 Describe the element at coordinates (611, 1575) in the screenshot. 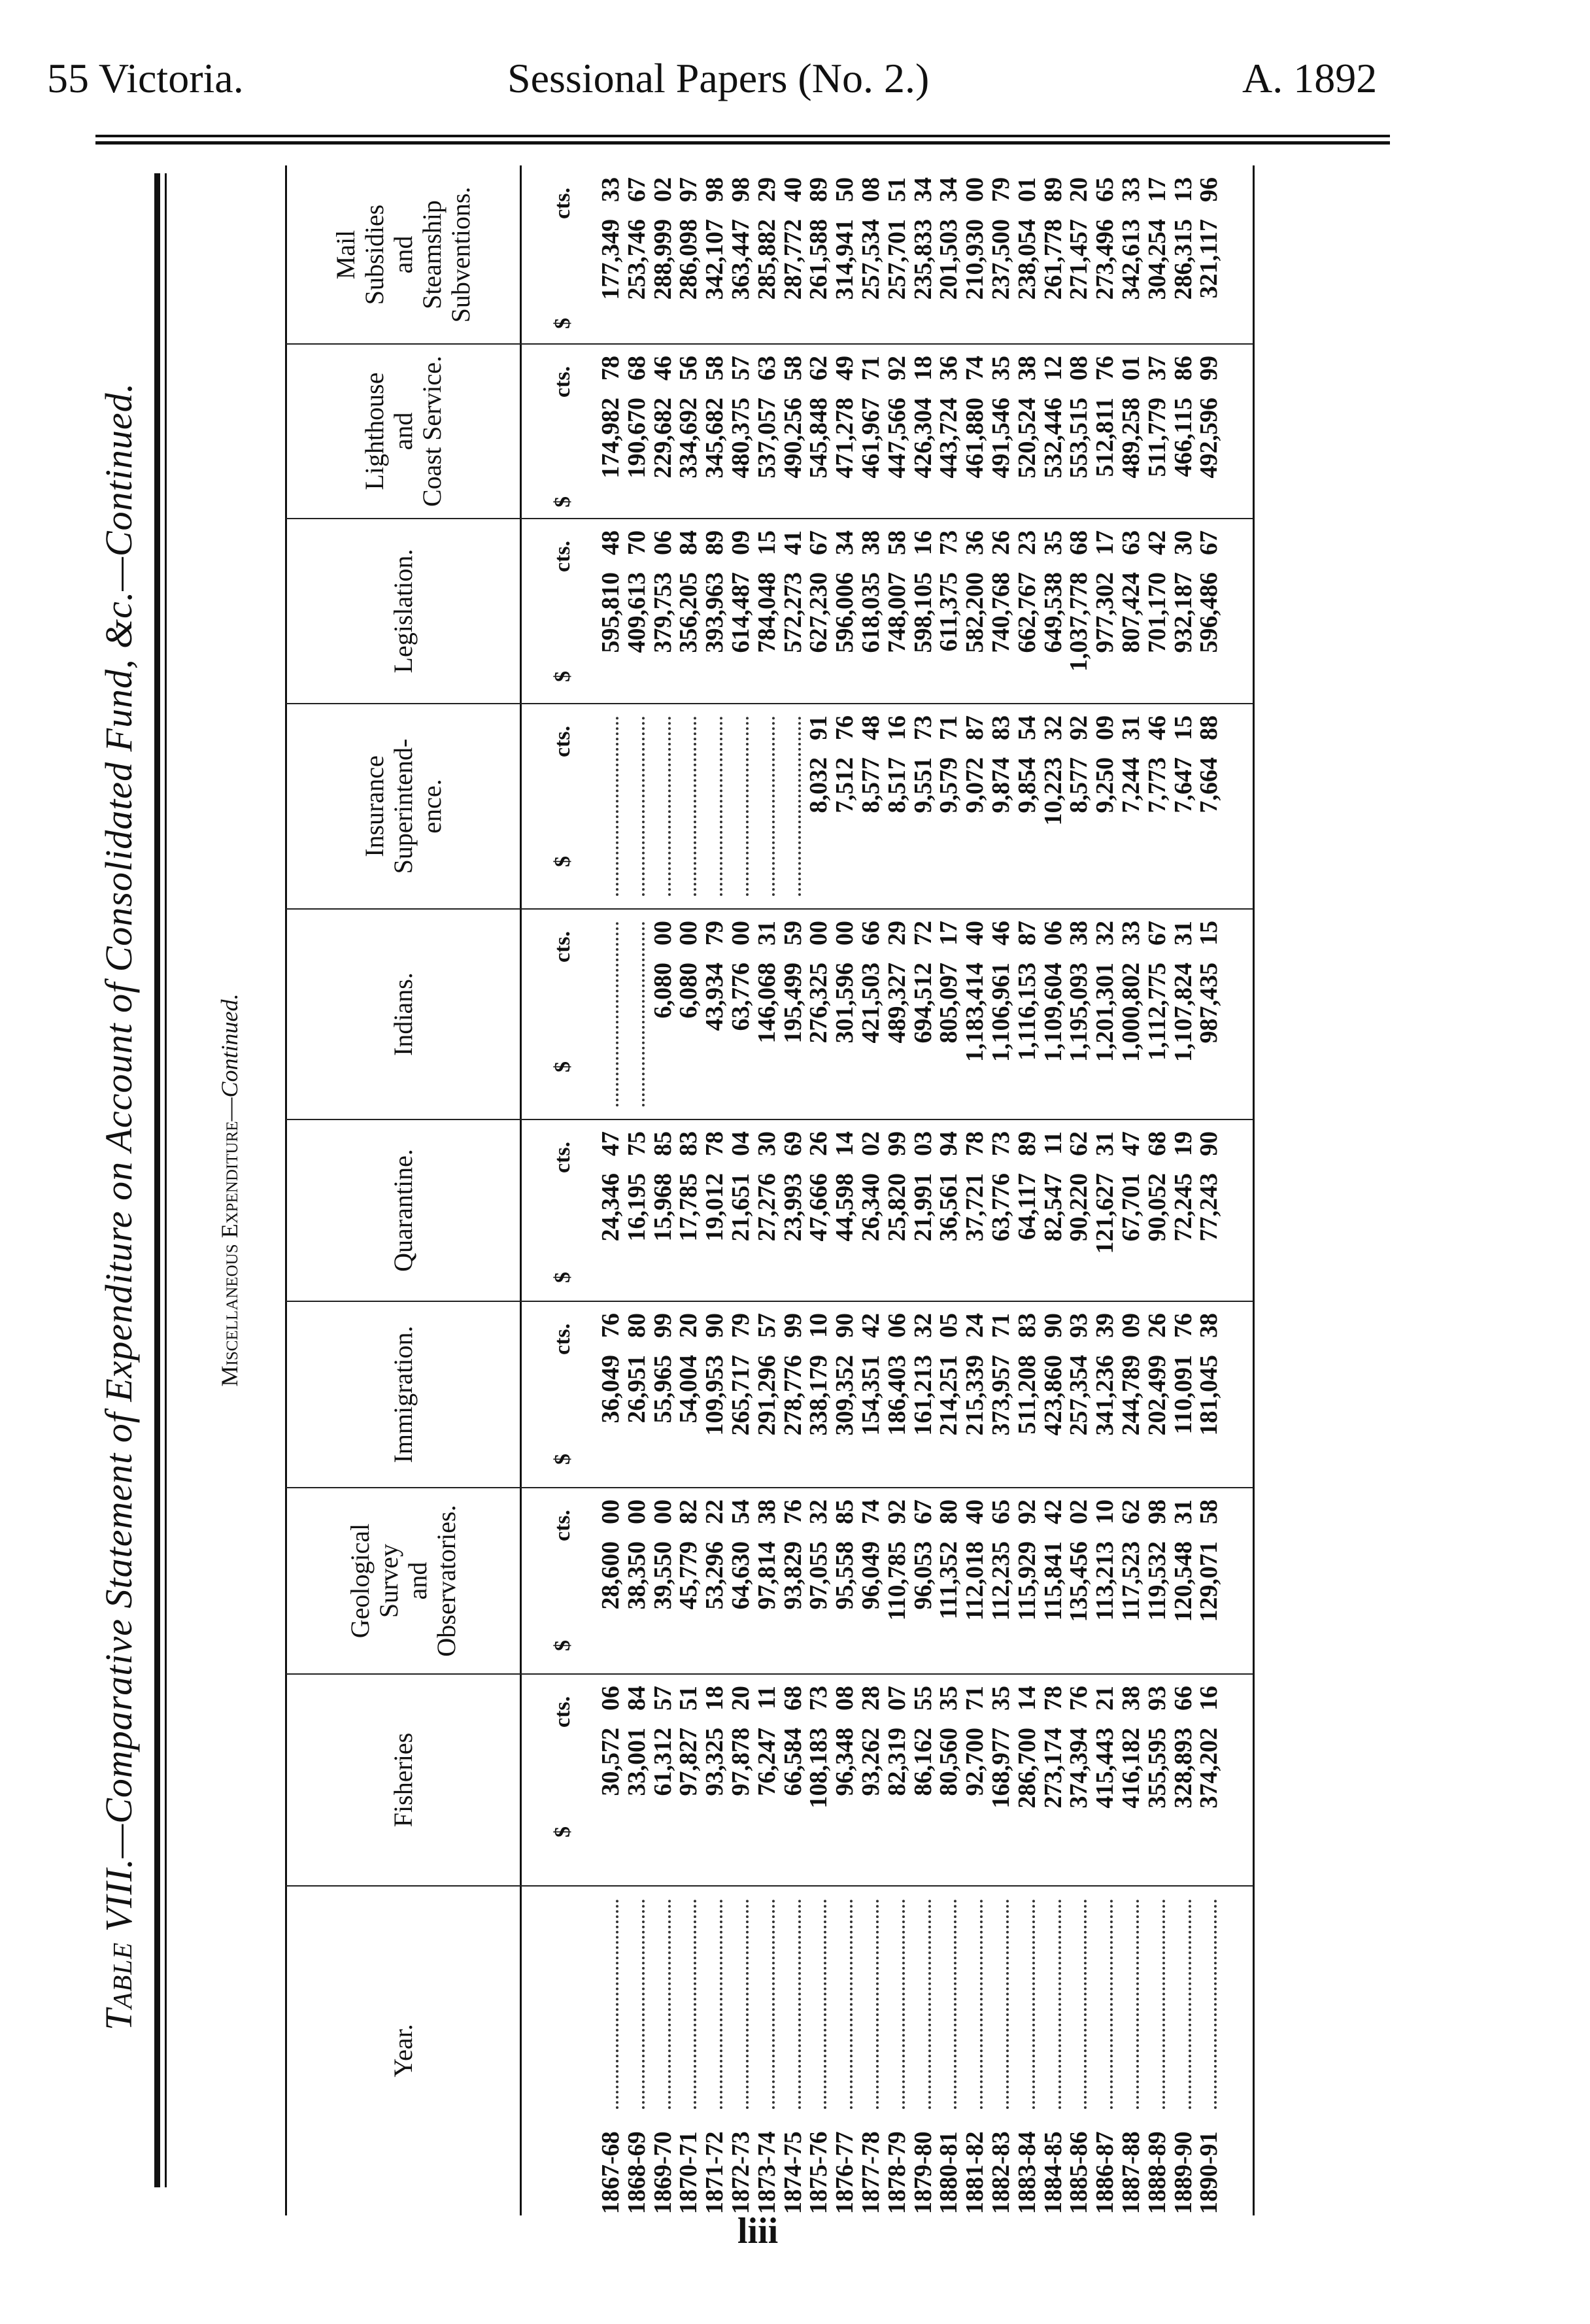

I see `dollars-value: 28,600` at that location.